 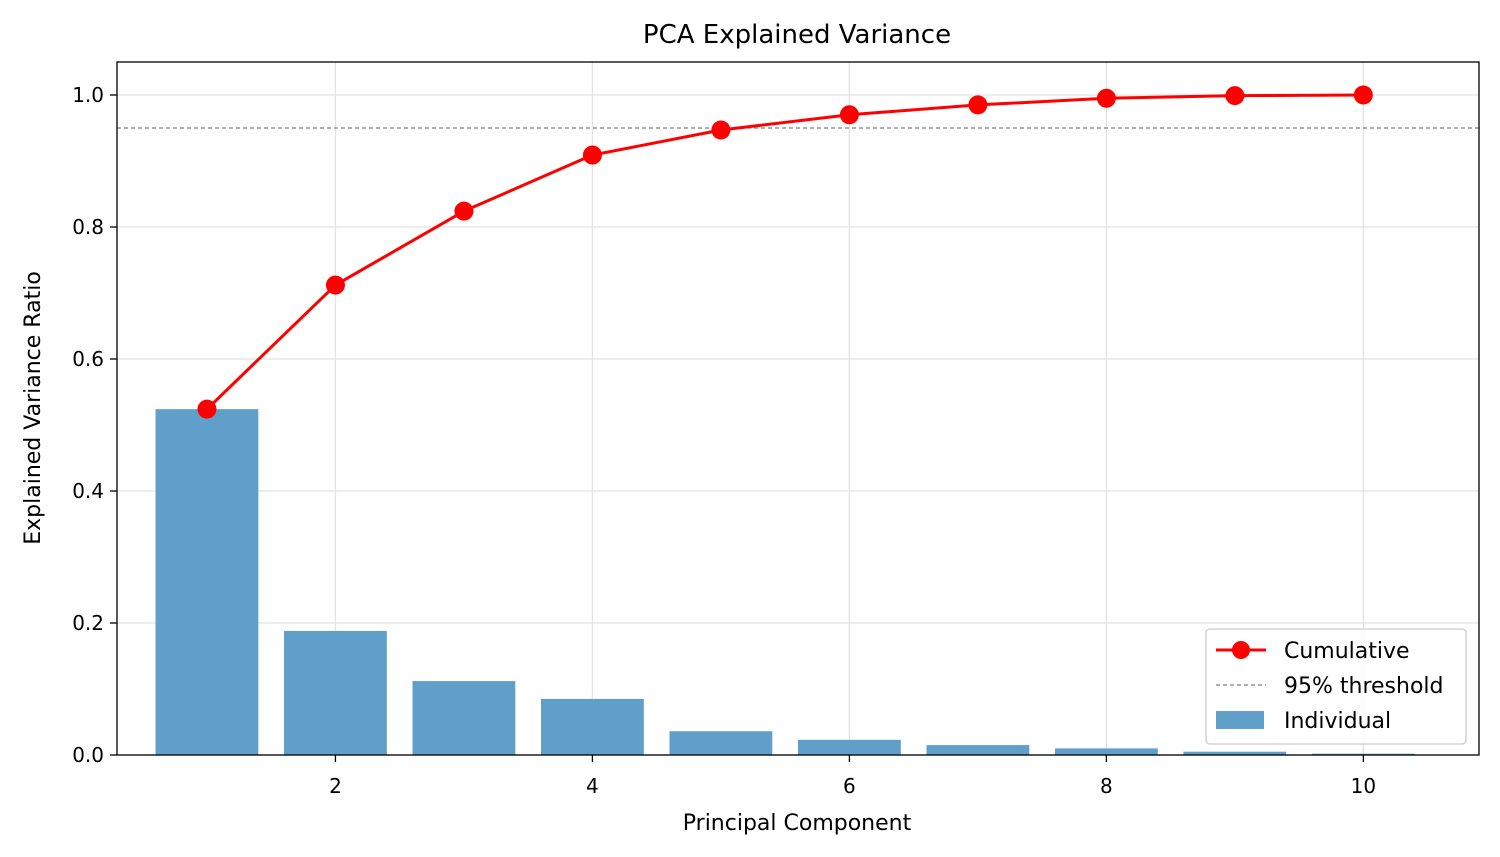 What do you see at coordinates (978, 105) in the screenshot?
I see `cumulative-marker-pc7` at bounding box center [978, 105].